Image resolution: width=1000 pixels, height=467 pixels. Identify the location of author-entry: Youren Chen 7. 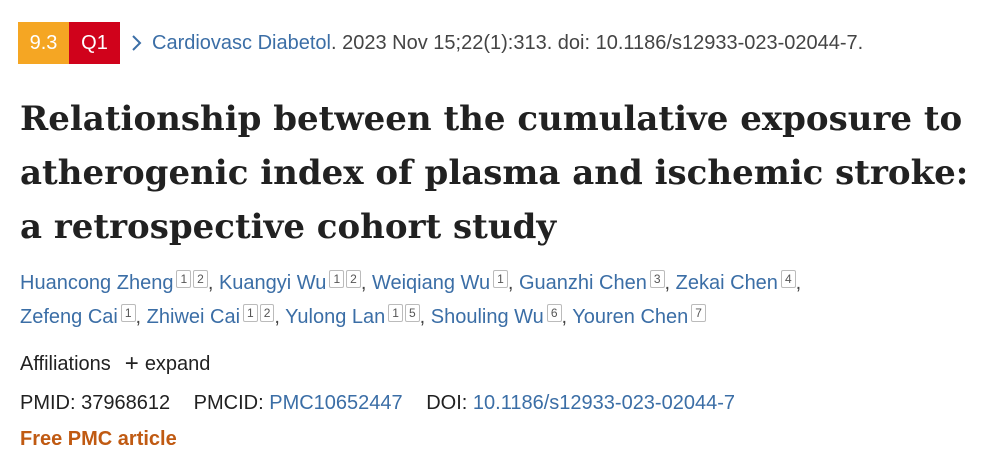
(639, 316).